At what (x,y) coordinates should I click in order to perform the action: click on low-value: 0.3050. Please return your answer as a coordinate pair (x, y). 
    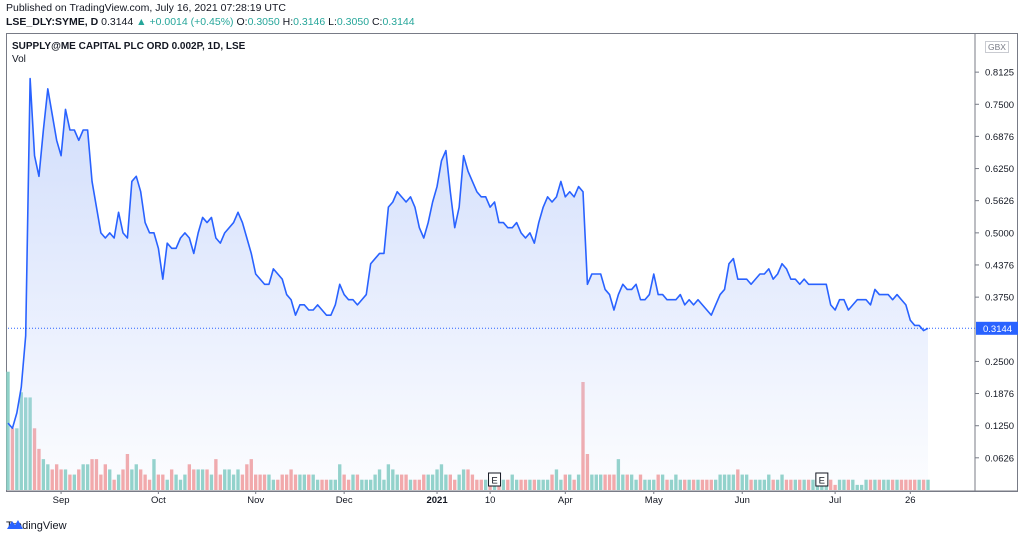
    Looking at the image, I should click on (353, 22).